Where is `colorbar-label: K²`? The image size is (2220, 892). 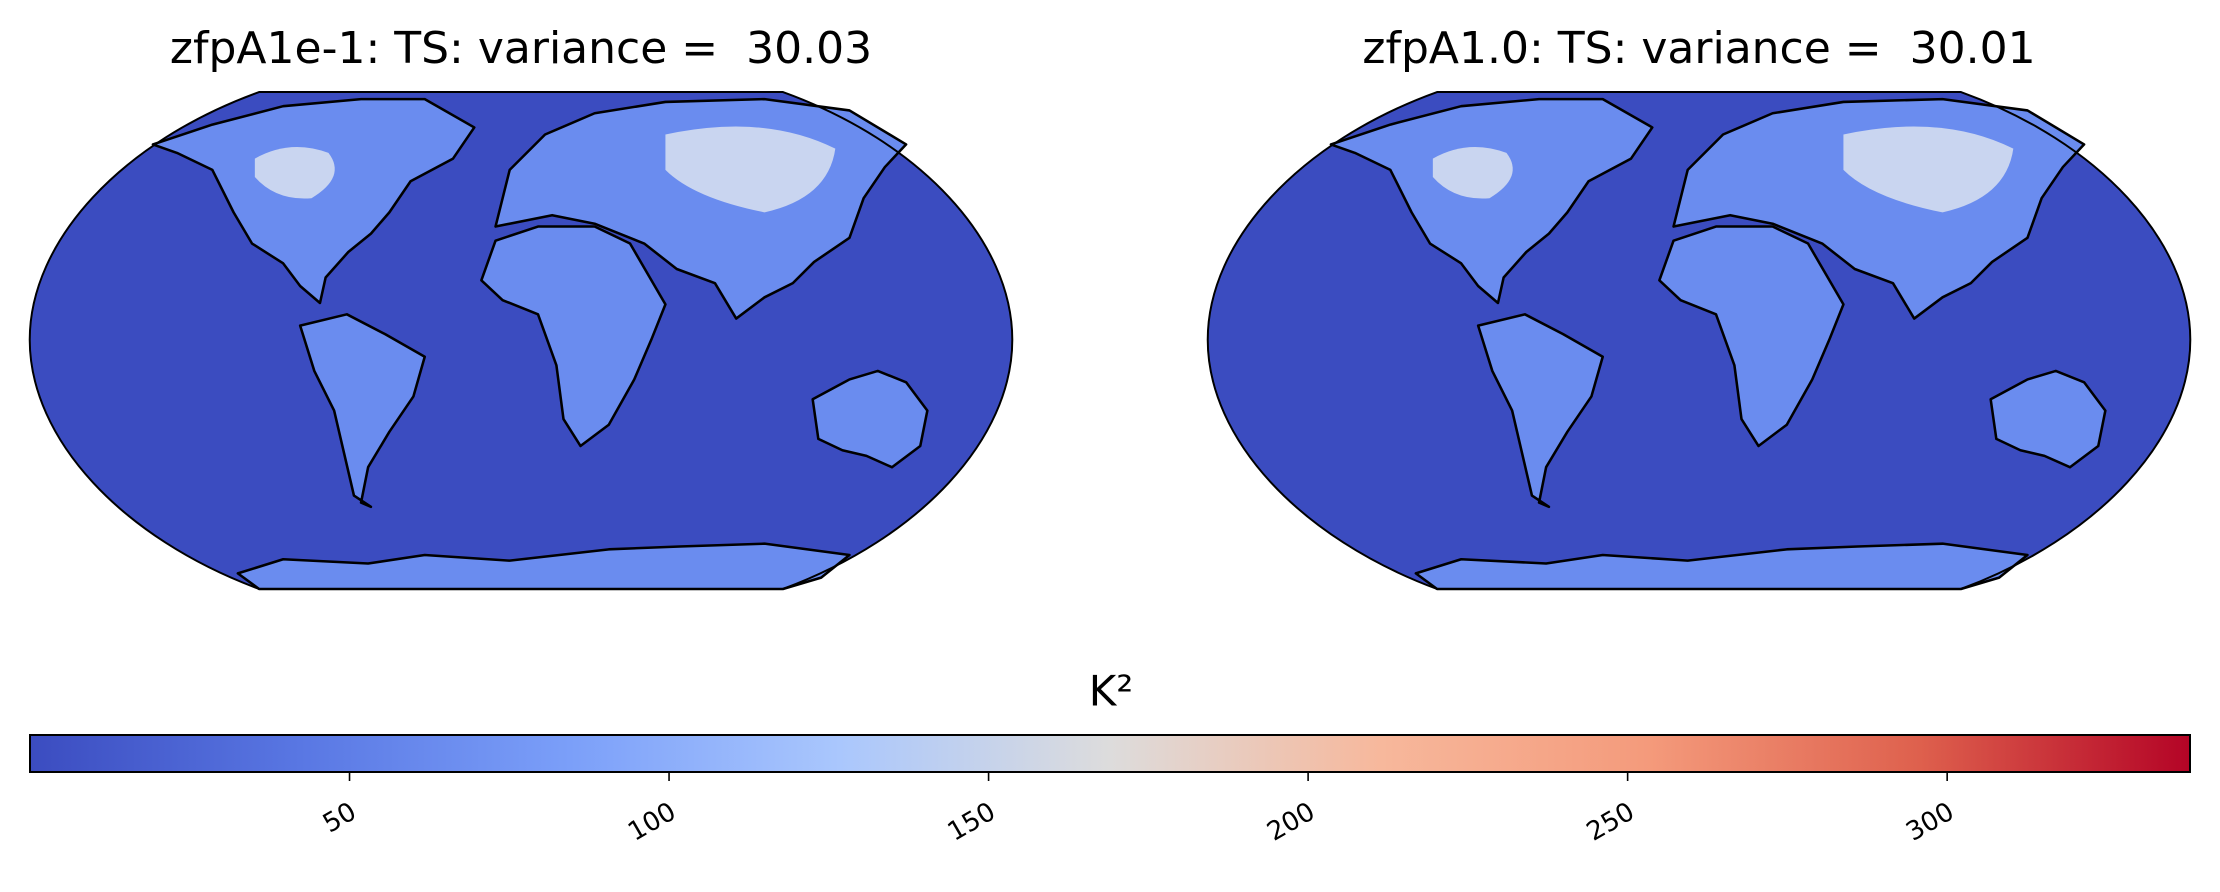
colorbar-label: K² is located at coordinates (1111, 691).